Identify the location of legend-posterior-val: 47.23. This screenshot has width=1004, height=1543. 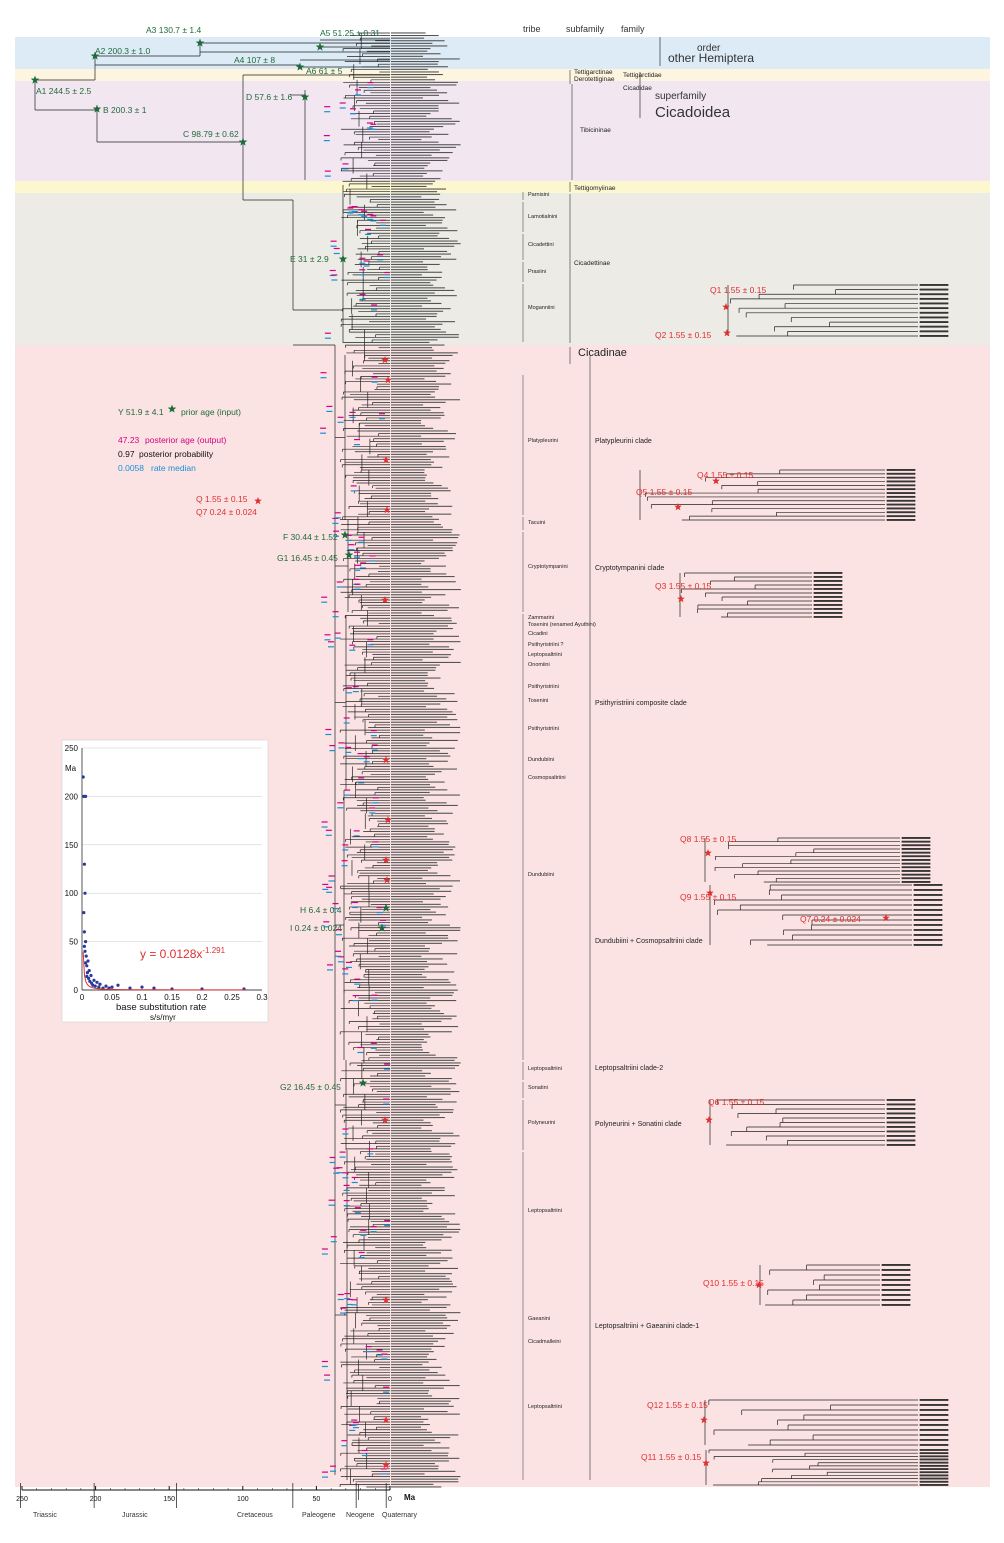
(129, 440).